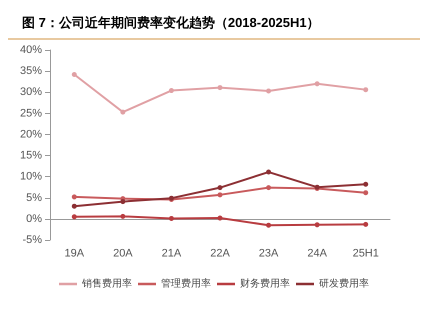  Describe the element at coordinates (172, 254) in the screenshot. I see `x-tick-label: 21A` at that location.